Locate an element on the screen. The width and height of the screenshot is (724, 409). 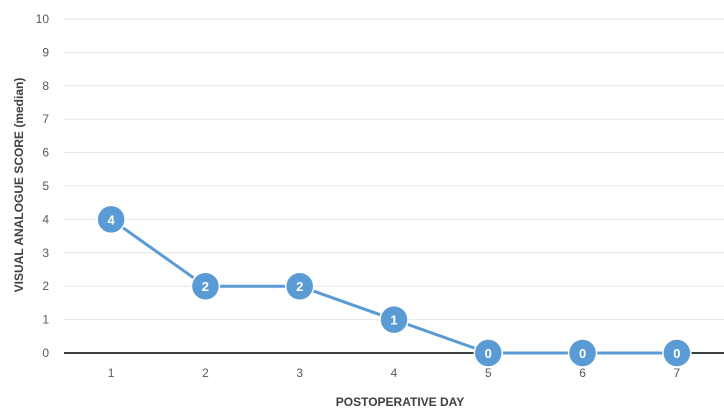
y-tick-label: 10 is located at coordinates (43, 19).